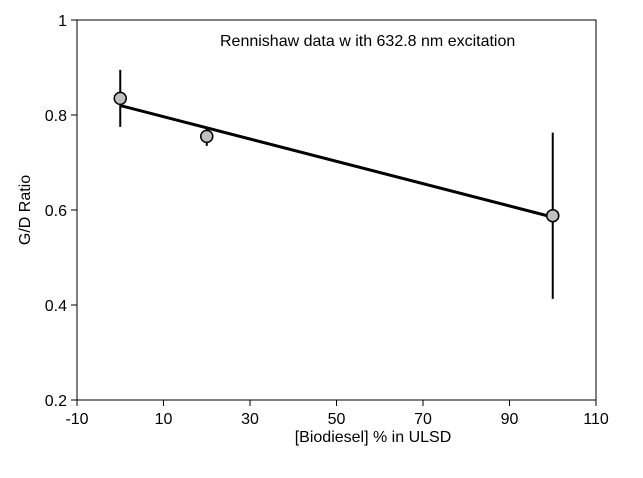  Describe the element at coordinates (76, 419) in the screenshot. I see `x-tick-label-0: -10` at that location.